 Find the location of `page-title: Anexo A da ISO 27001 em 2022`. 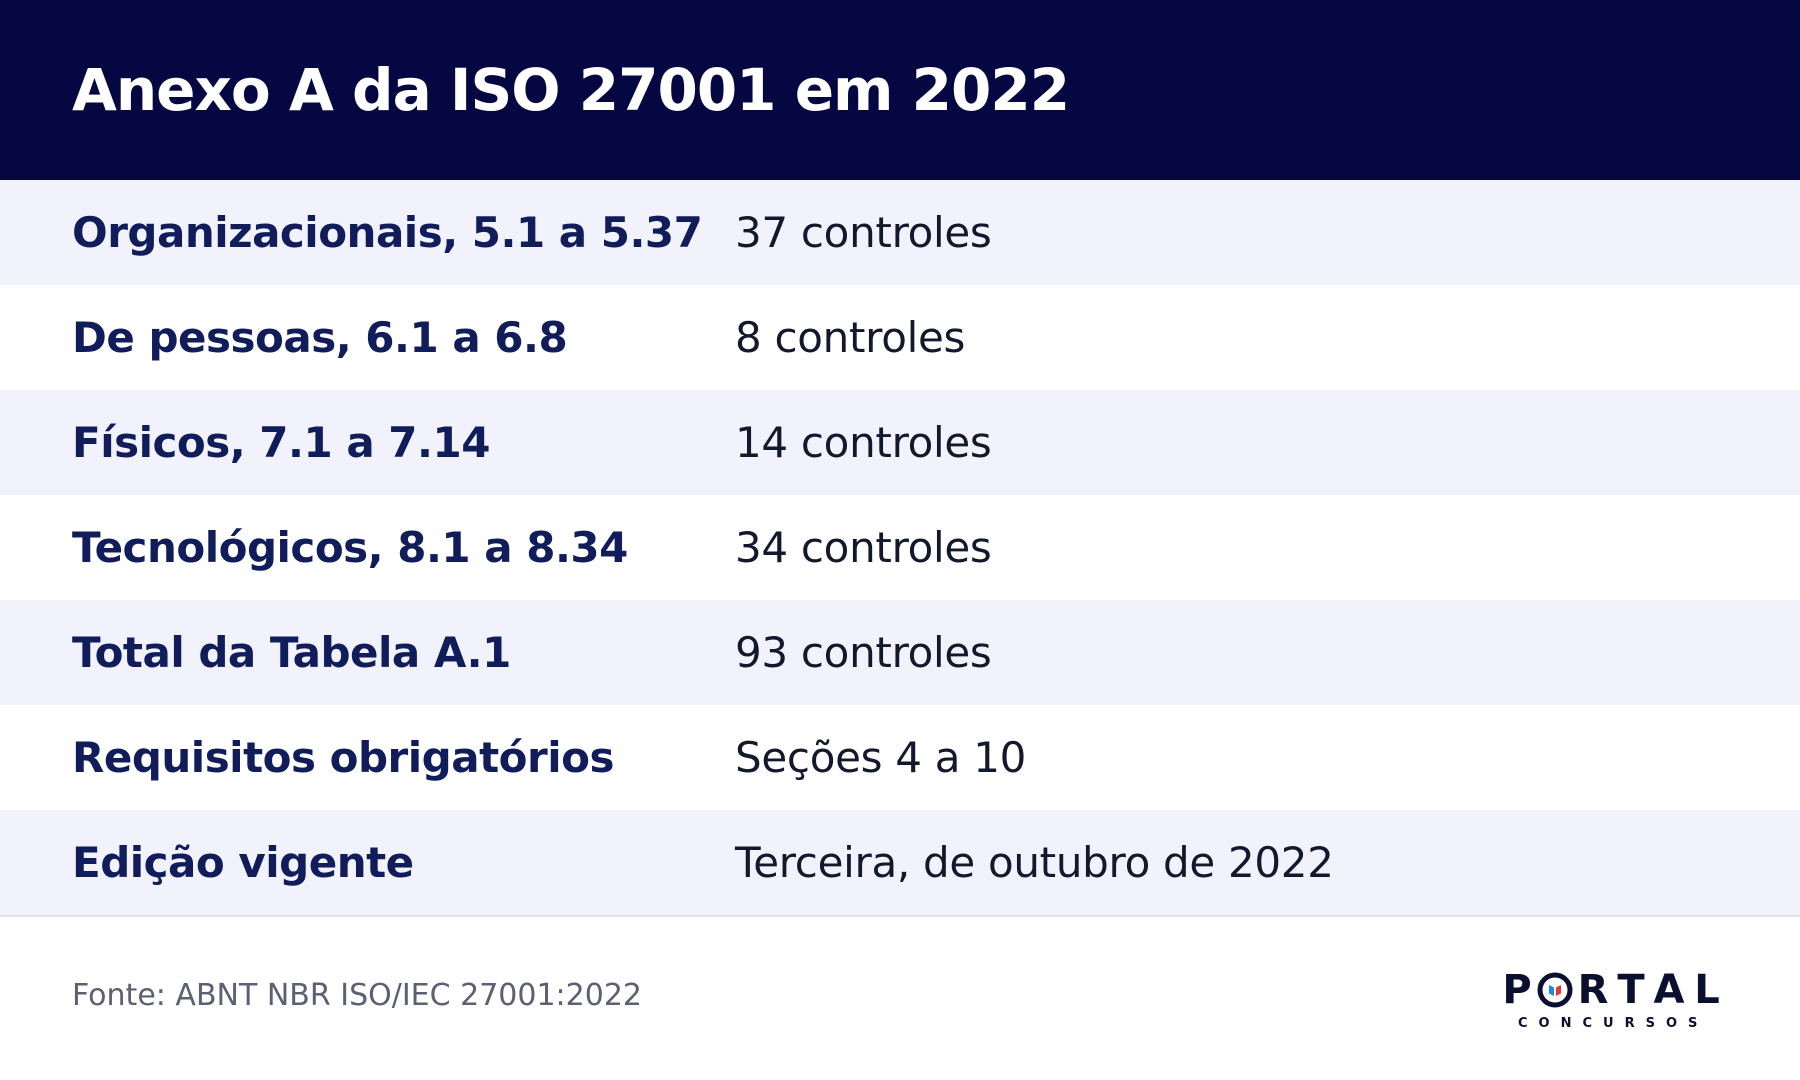

page-title: Anexo A da ISO 27001 em 2022 is located at coordinates (571, 90).